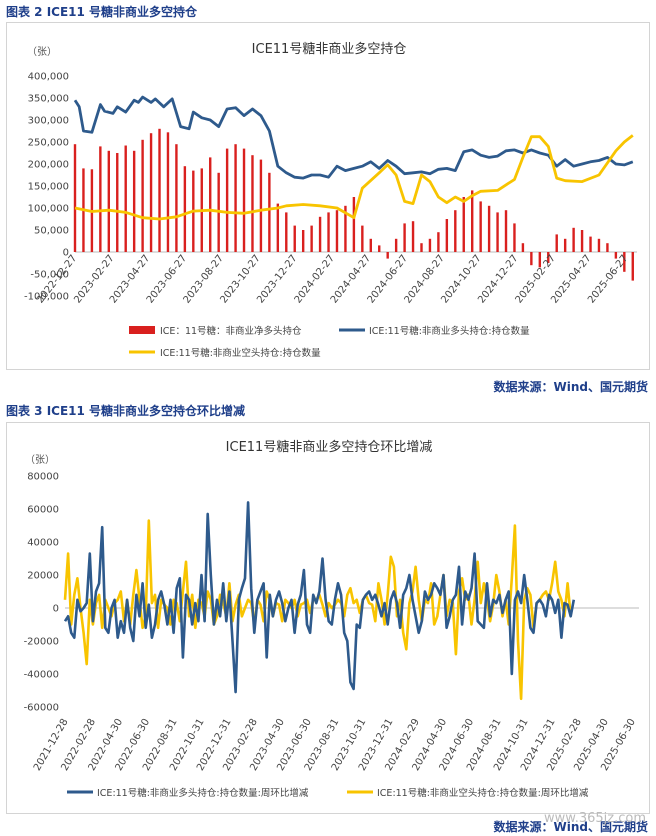 The height and width of the screenshot is (836, 656). What do you see at coordinates (48, 121) in the screenshot?
I see `y-tick-label: 300,000` at bounding box center [48, 121].